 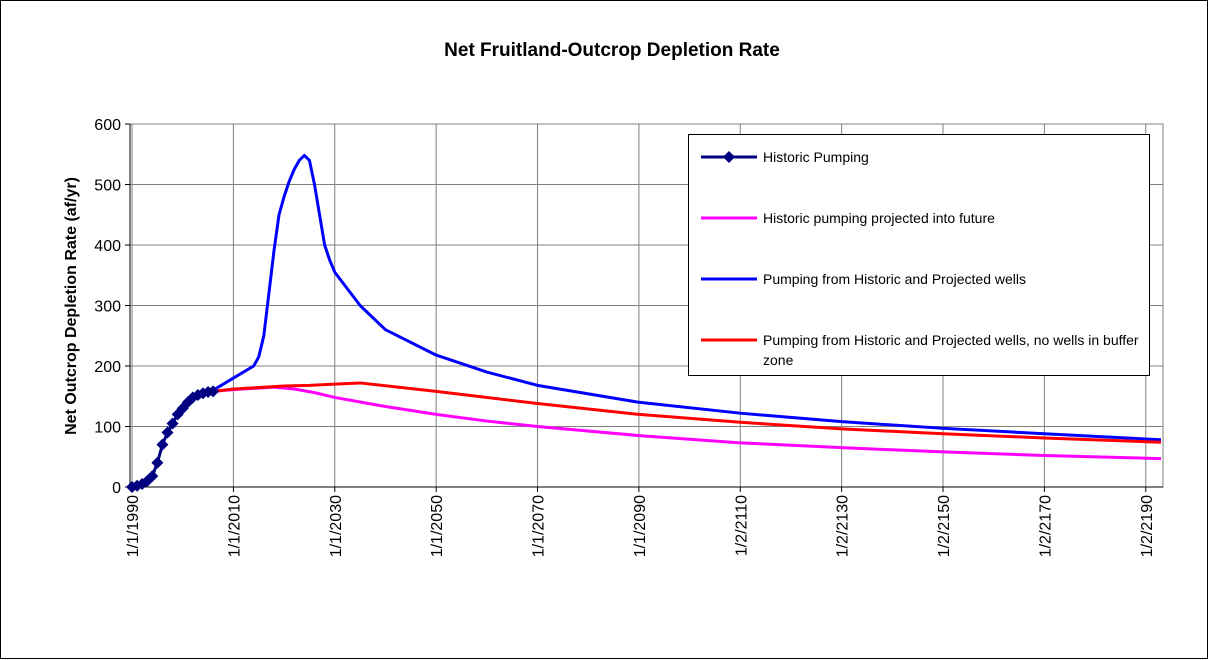 I want to click on x-tick-label: 1/2/2170, so click(x=1045, y=526).